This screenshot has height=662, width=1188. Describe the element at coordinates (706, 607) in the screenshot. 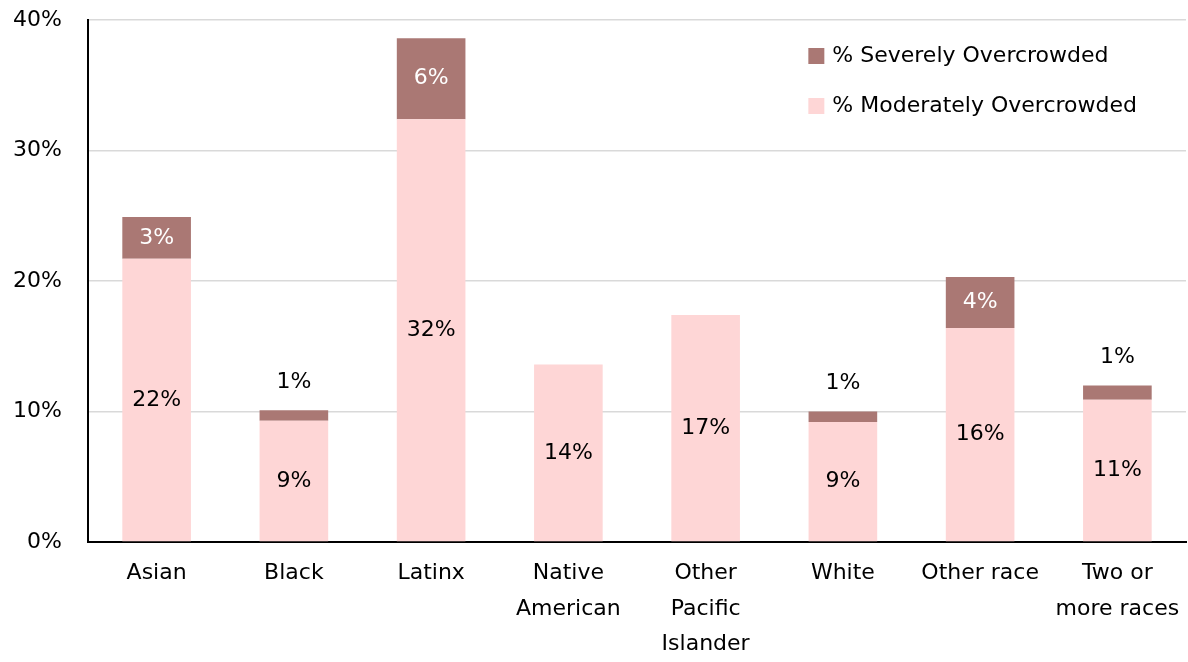

I see `x-tick-label: Other Pacific Islander` at that location.